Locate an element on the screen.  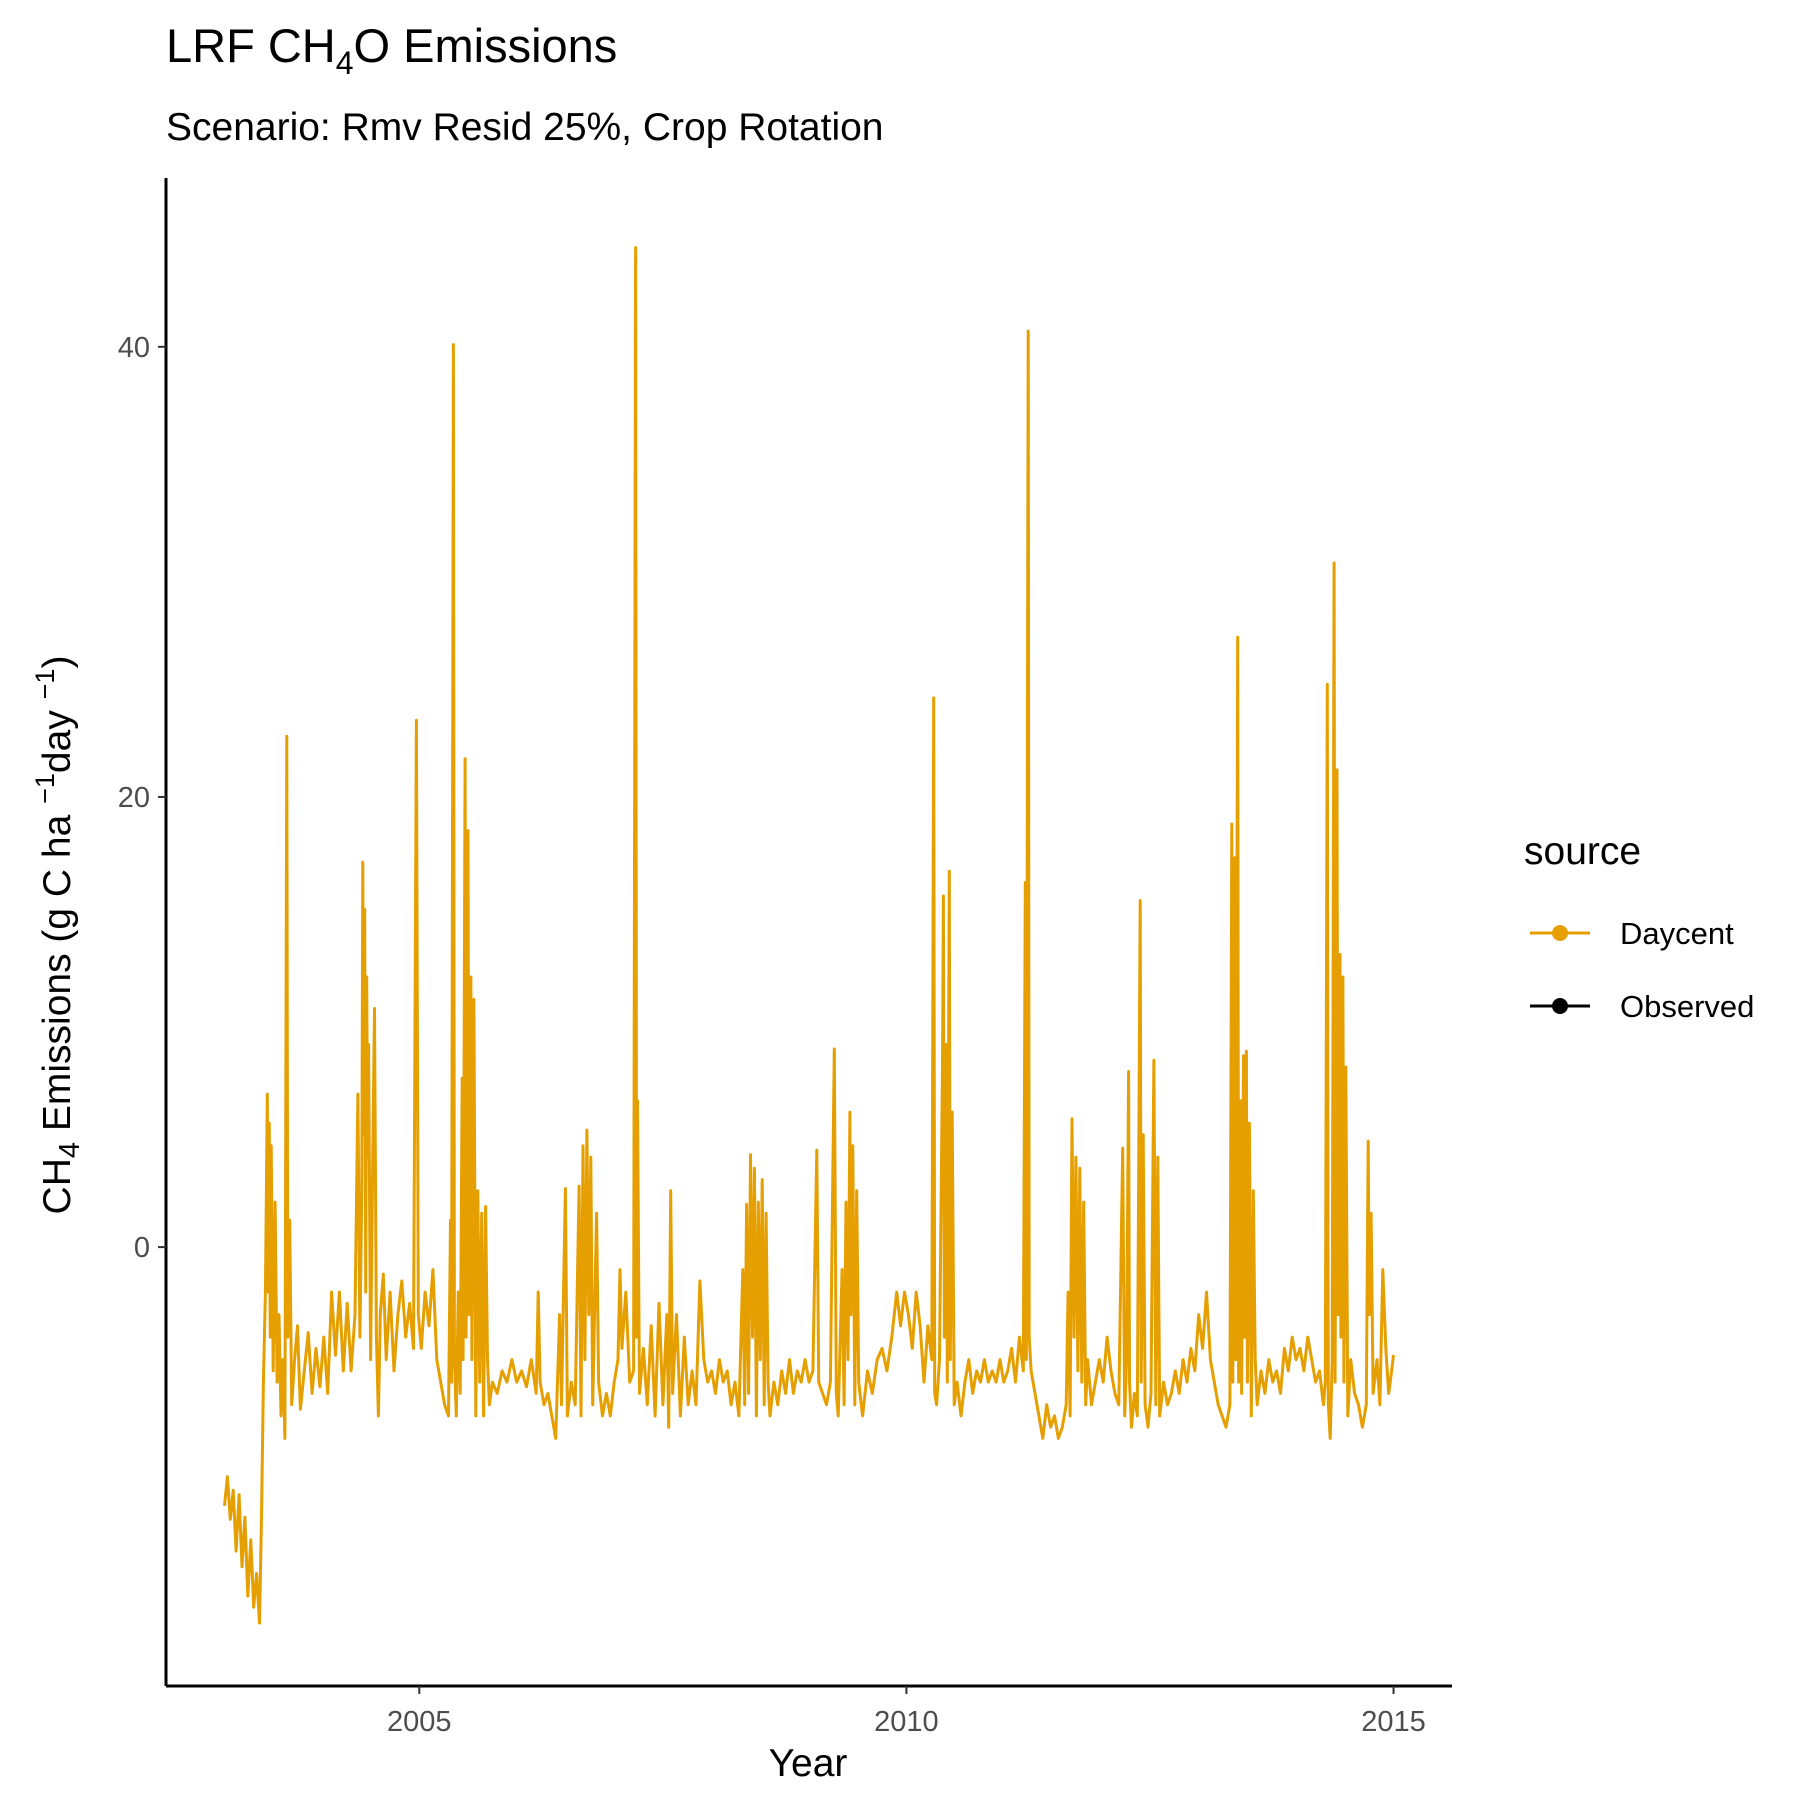
legend-label: Observed is located at coordinates (1687, 1006).